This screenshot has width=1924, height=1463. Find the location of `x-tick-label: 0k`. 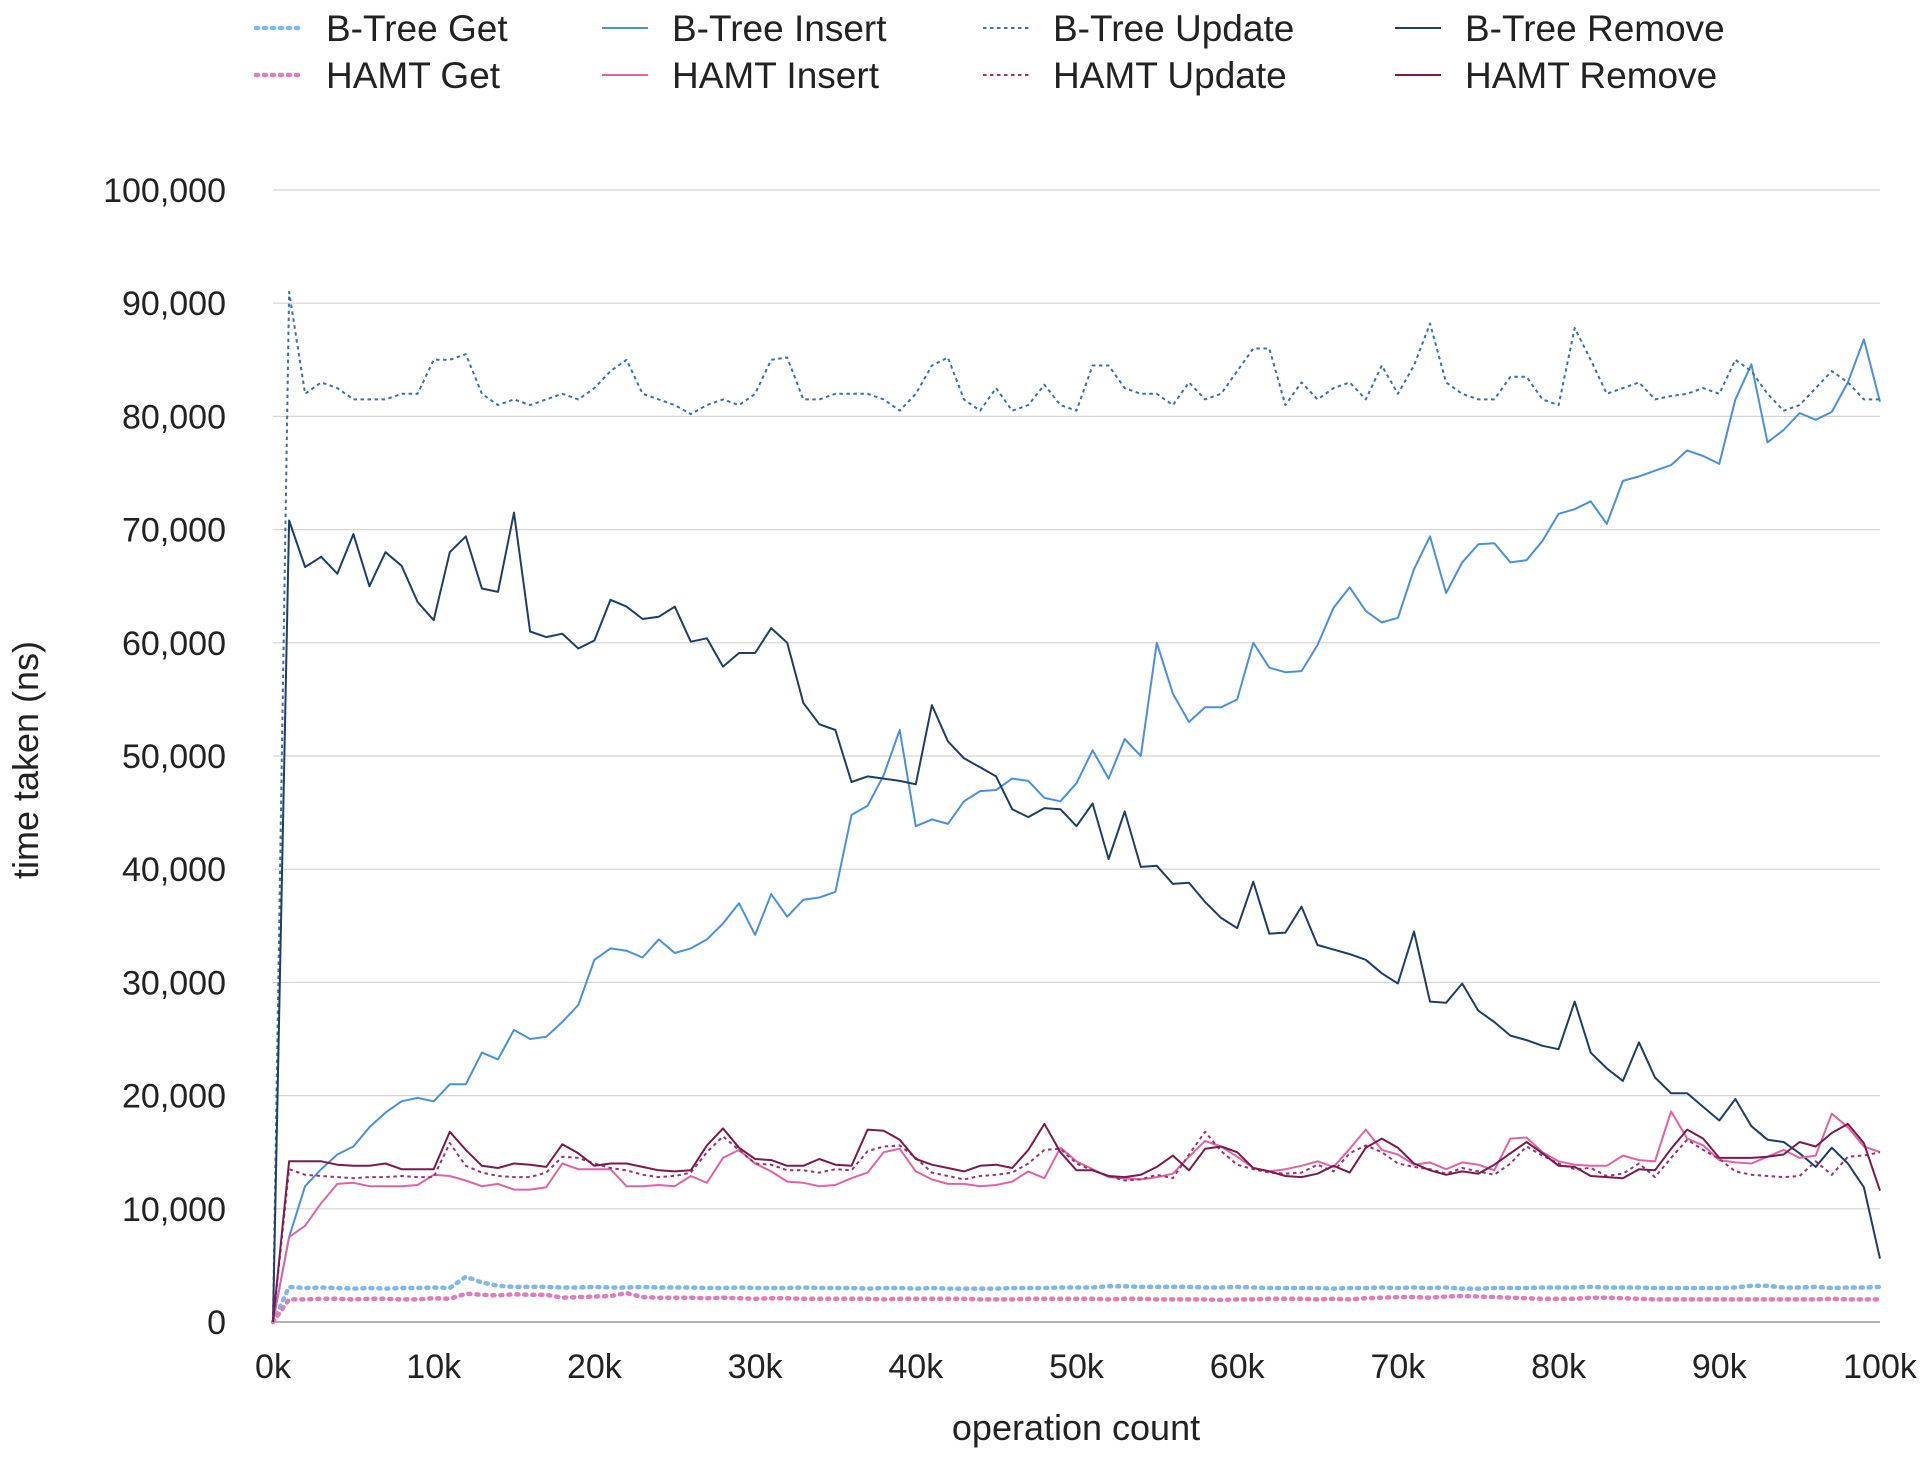

x-tick-label: 0k is located at coordinates (273, 1367).